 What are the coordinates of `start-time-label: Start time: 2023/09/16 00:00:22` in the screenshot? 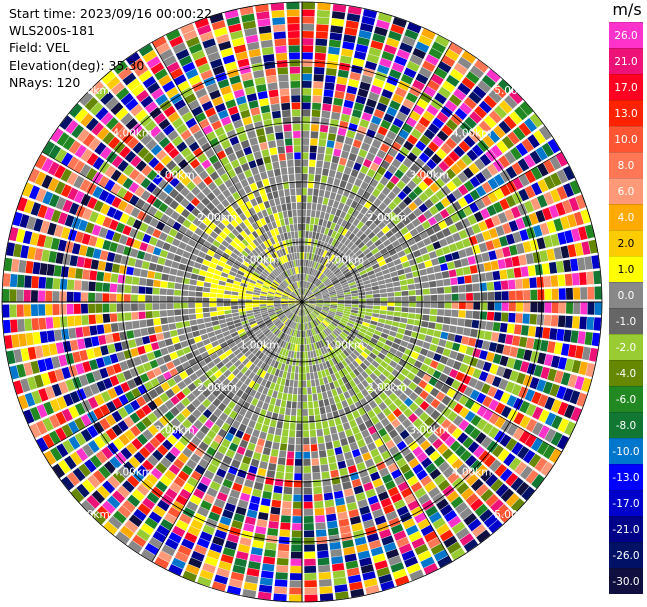 It's located at (111, 13).